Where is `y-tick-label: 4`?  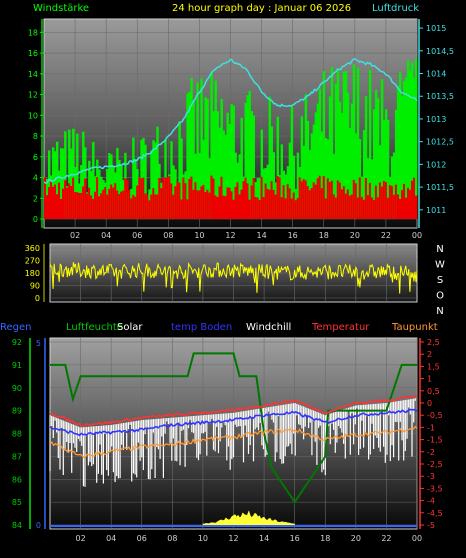
y-tick-label: 4 is located at coordinates (35, 178).